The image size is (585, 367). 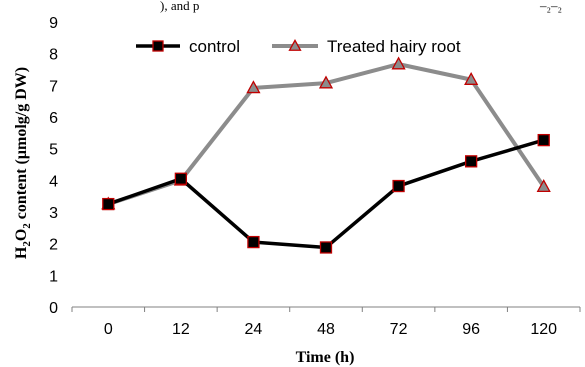 What do you see at coordinates (53, 150) in the screenshot?
I see `y-tick-label: 5` at bounding box center [53, 150].